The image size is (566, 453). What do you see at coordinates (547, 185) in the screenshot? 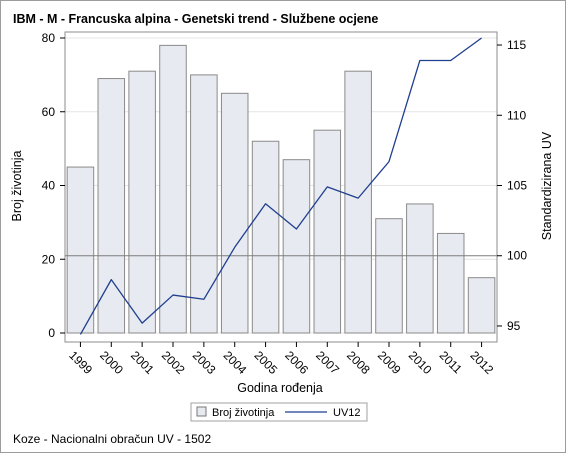
I see `y2-axis-label: Standardizirana UV` at bounding box center [547, 185].